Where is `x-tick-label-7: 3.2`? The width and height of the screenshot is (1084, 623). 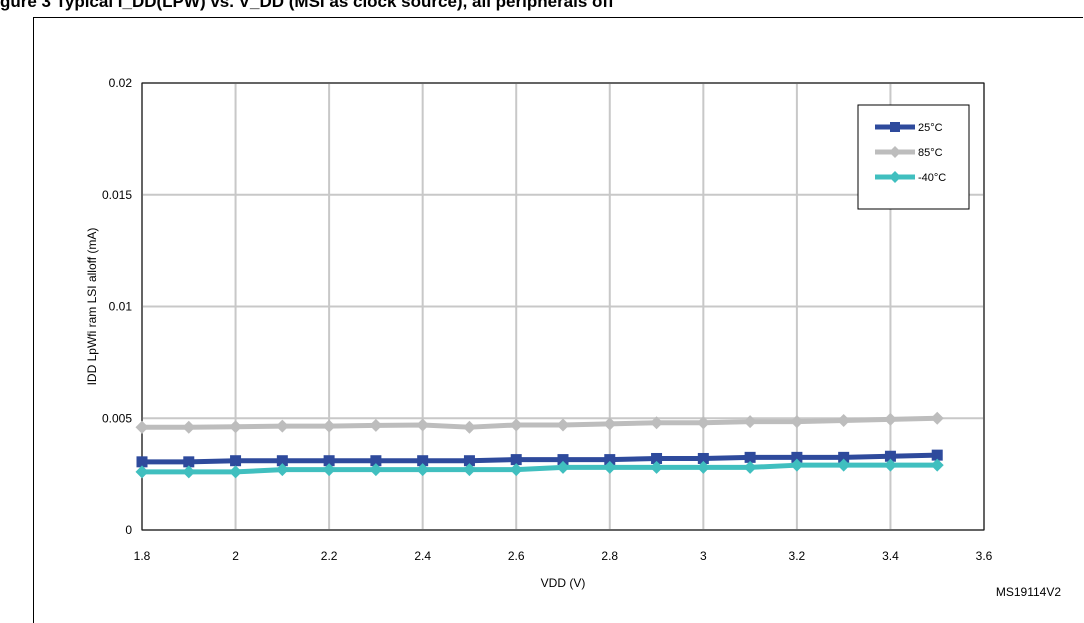
x-tick-label-7: 3.2 is located at coordinates (797, 556).